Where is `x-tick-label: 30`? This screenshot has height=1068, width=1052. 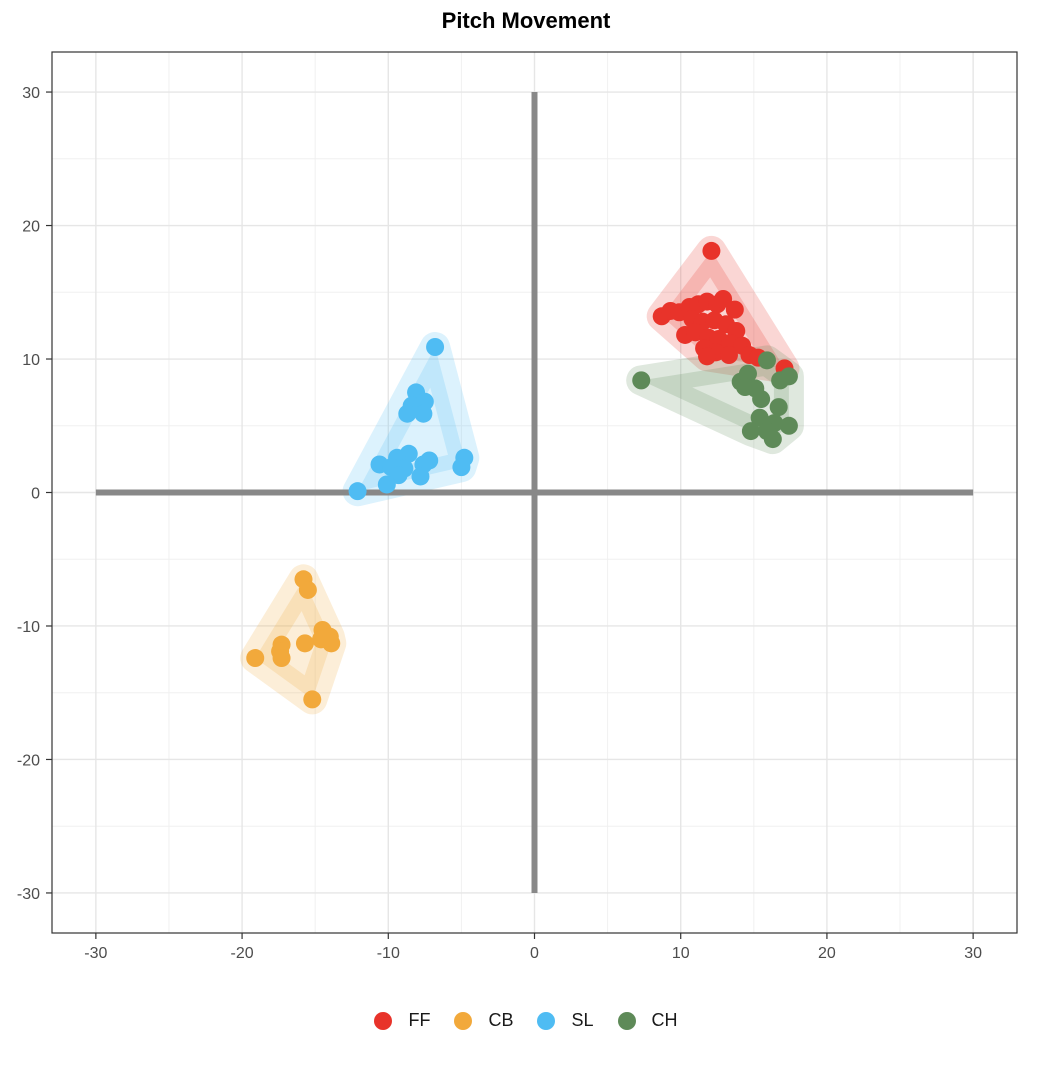 x-tick-label: 30 is located at coordinates (973, 953).